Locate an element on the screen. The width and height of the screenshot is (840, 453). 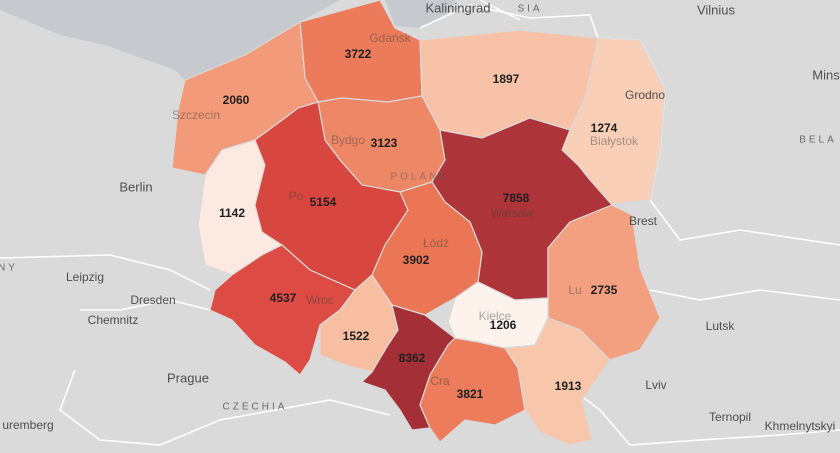
region-value-label: 2060 is located at coordinates (236, 100).